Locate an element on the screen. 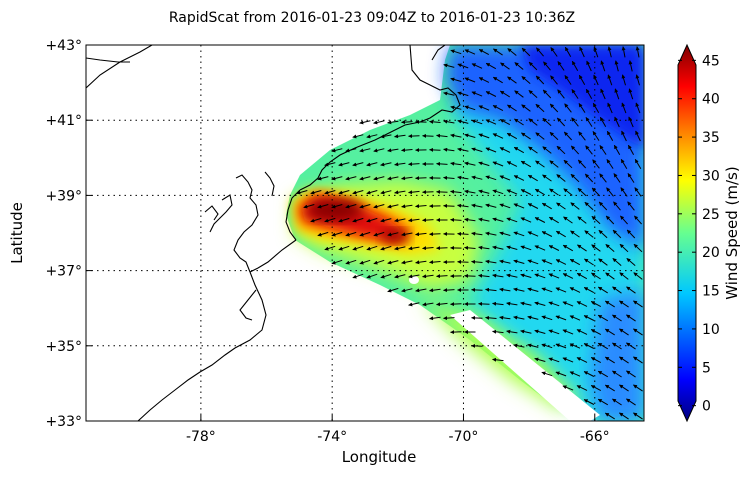 The width and height of the screenshot is (751, 479). swath-darkred is located at coordinates (335, 210).